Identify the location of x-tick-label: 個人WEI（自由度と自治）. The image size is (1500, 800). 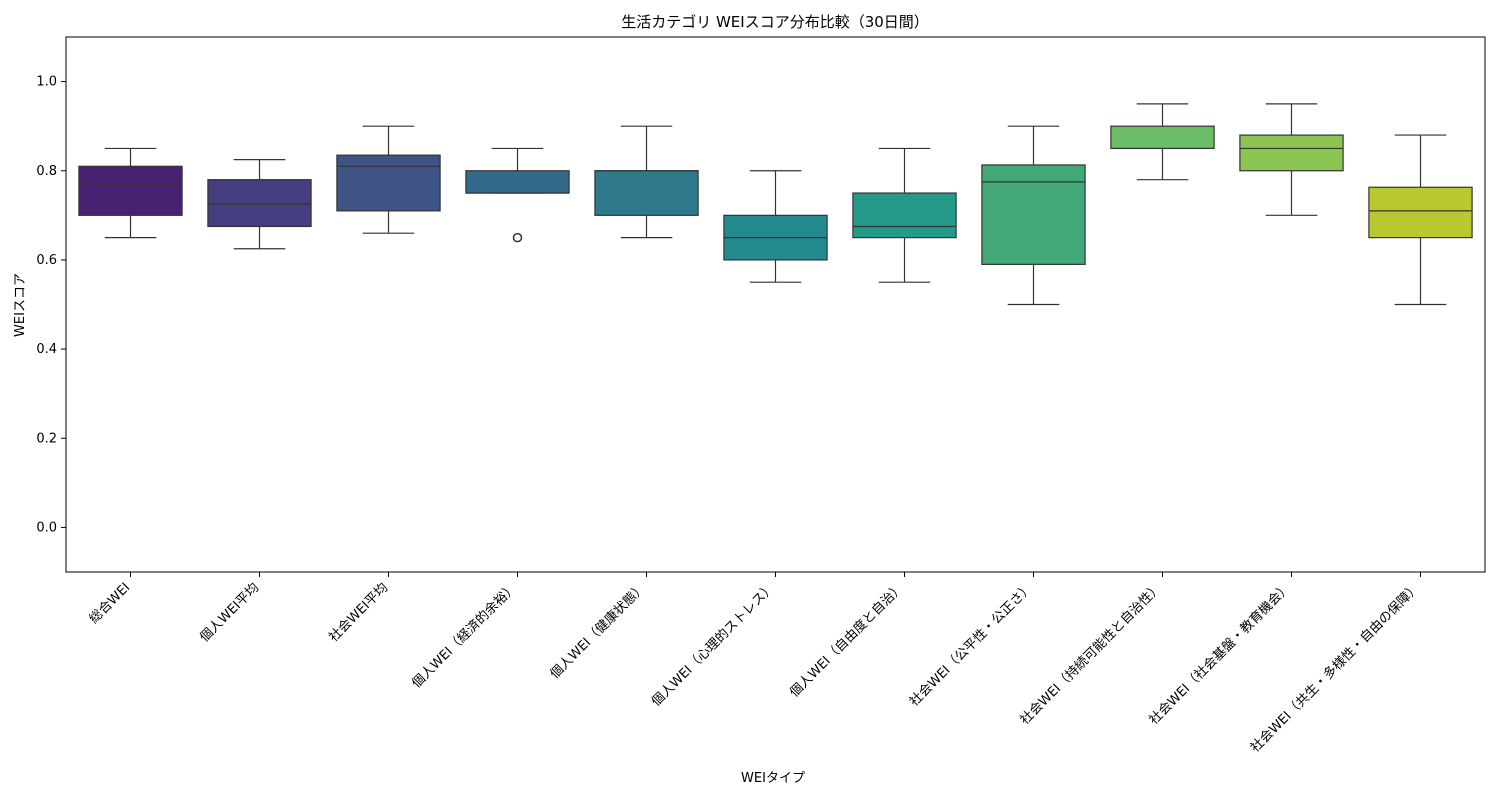
(846, 640).